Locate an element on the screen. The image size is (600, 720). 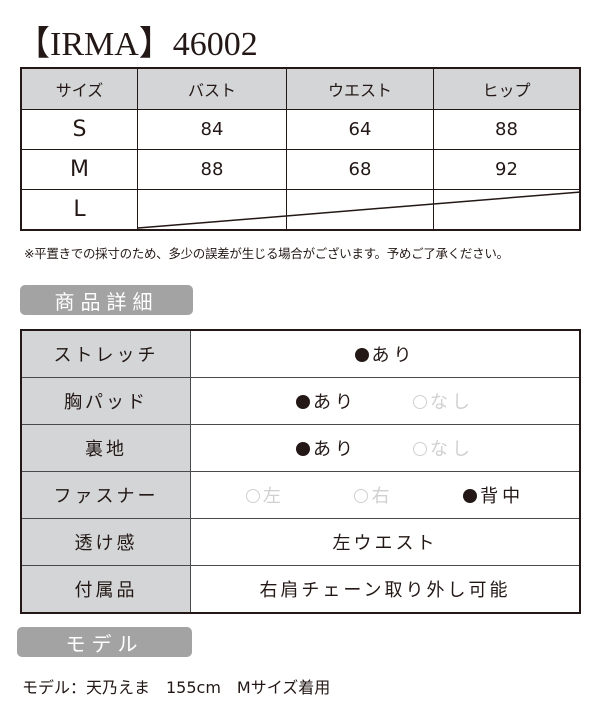
hip-cell: 92 is located at coordinates (507, 169).